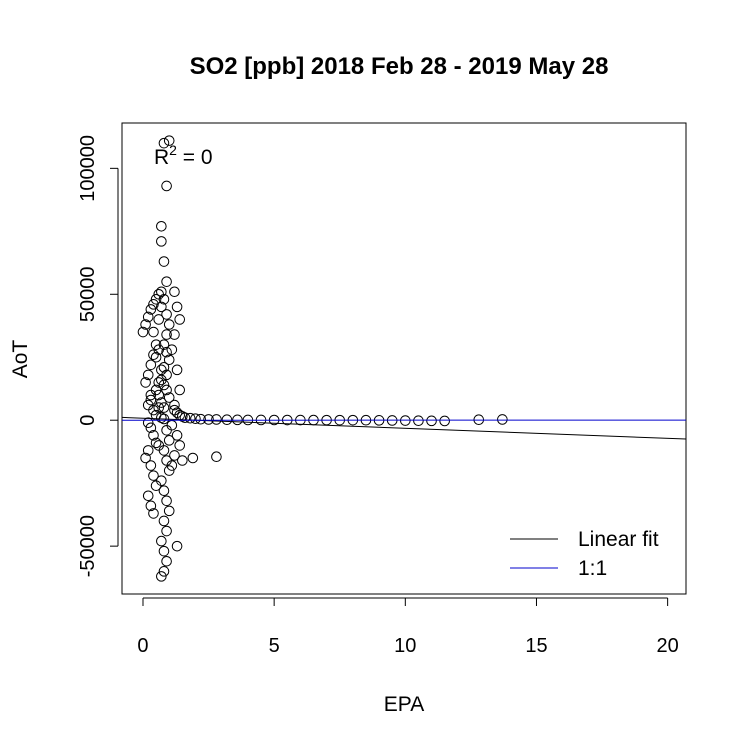 This screenshot has width=750, height=750. What do you see at coordinates (405, 646) in the screenshot?
I see `x-tick-label: 10` at bounding box center [405, 646].